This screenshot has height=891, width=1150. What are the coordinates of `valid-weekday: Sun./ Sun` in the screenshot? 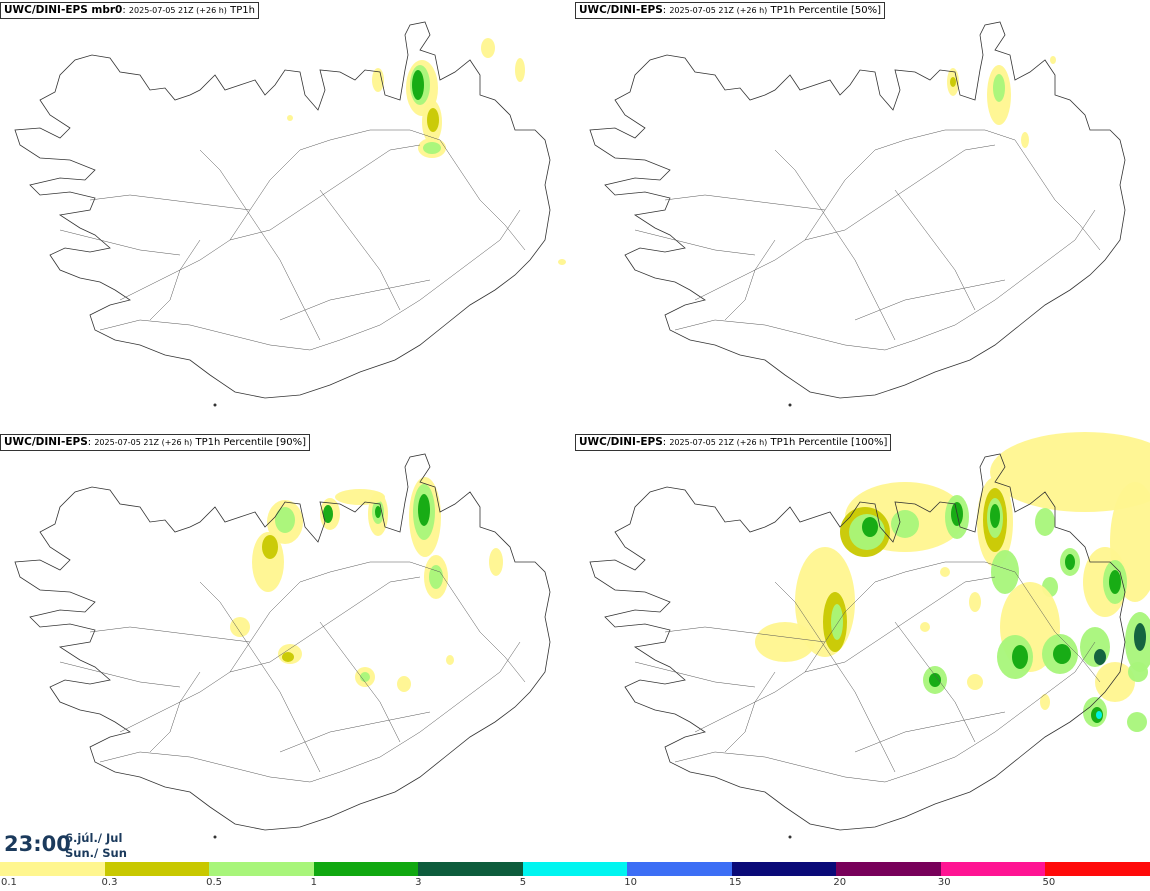 It's located at (96, 853).